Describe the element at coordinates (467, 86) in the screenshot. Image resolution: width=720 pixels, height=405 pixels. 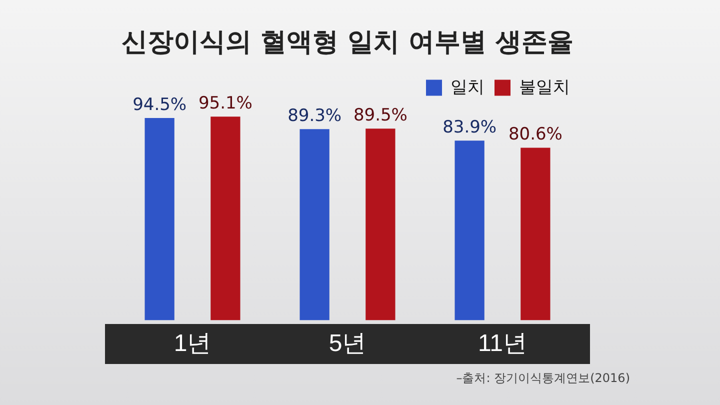
I see `legend-label: 일치` at that location.